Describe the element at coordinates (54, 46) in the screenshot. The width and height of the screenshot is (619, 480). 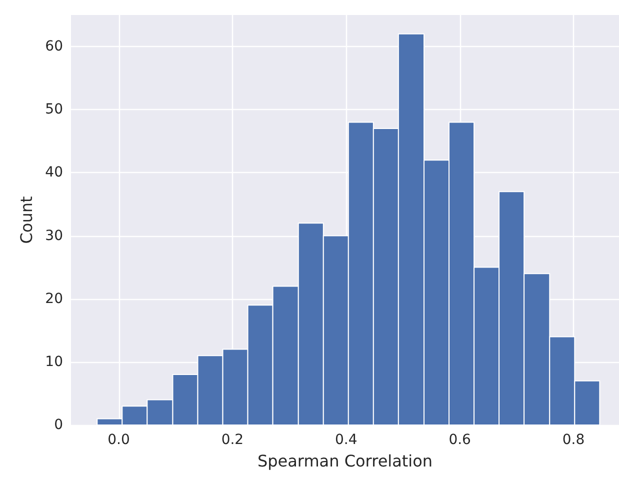
I see `y-tick-label: 60` at that location.